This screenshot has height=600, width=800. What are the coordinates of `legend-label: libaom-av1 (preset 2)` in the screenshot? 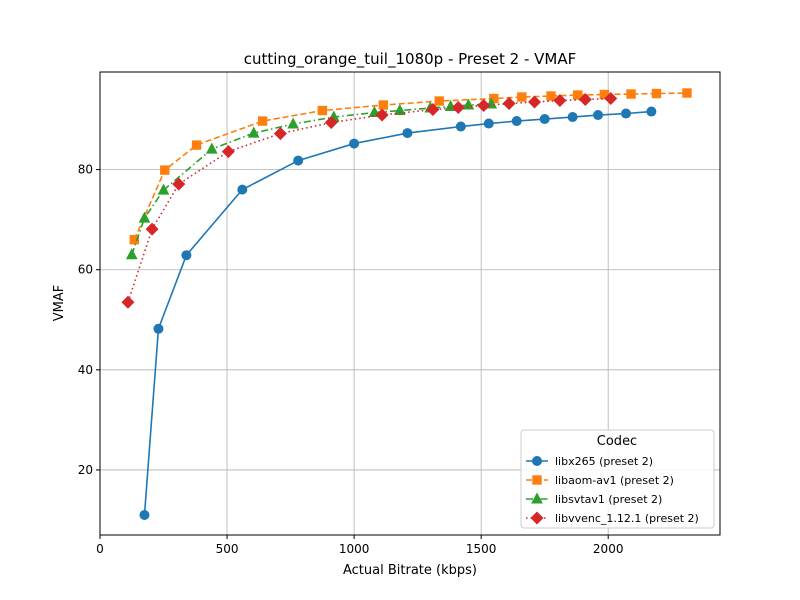 It's located at (614, 480).